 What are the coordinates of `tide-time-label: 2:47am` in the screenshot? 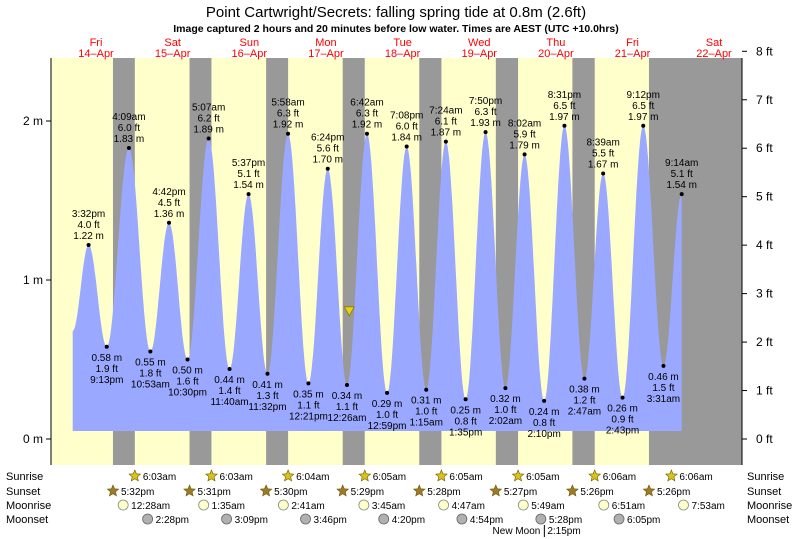 It's located at (584, 412).